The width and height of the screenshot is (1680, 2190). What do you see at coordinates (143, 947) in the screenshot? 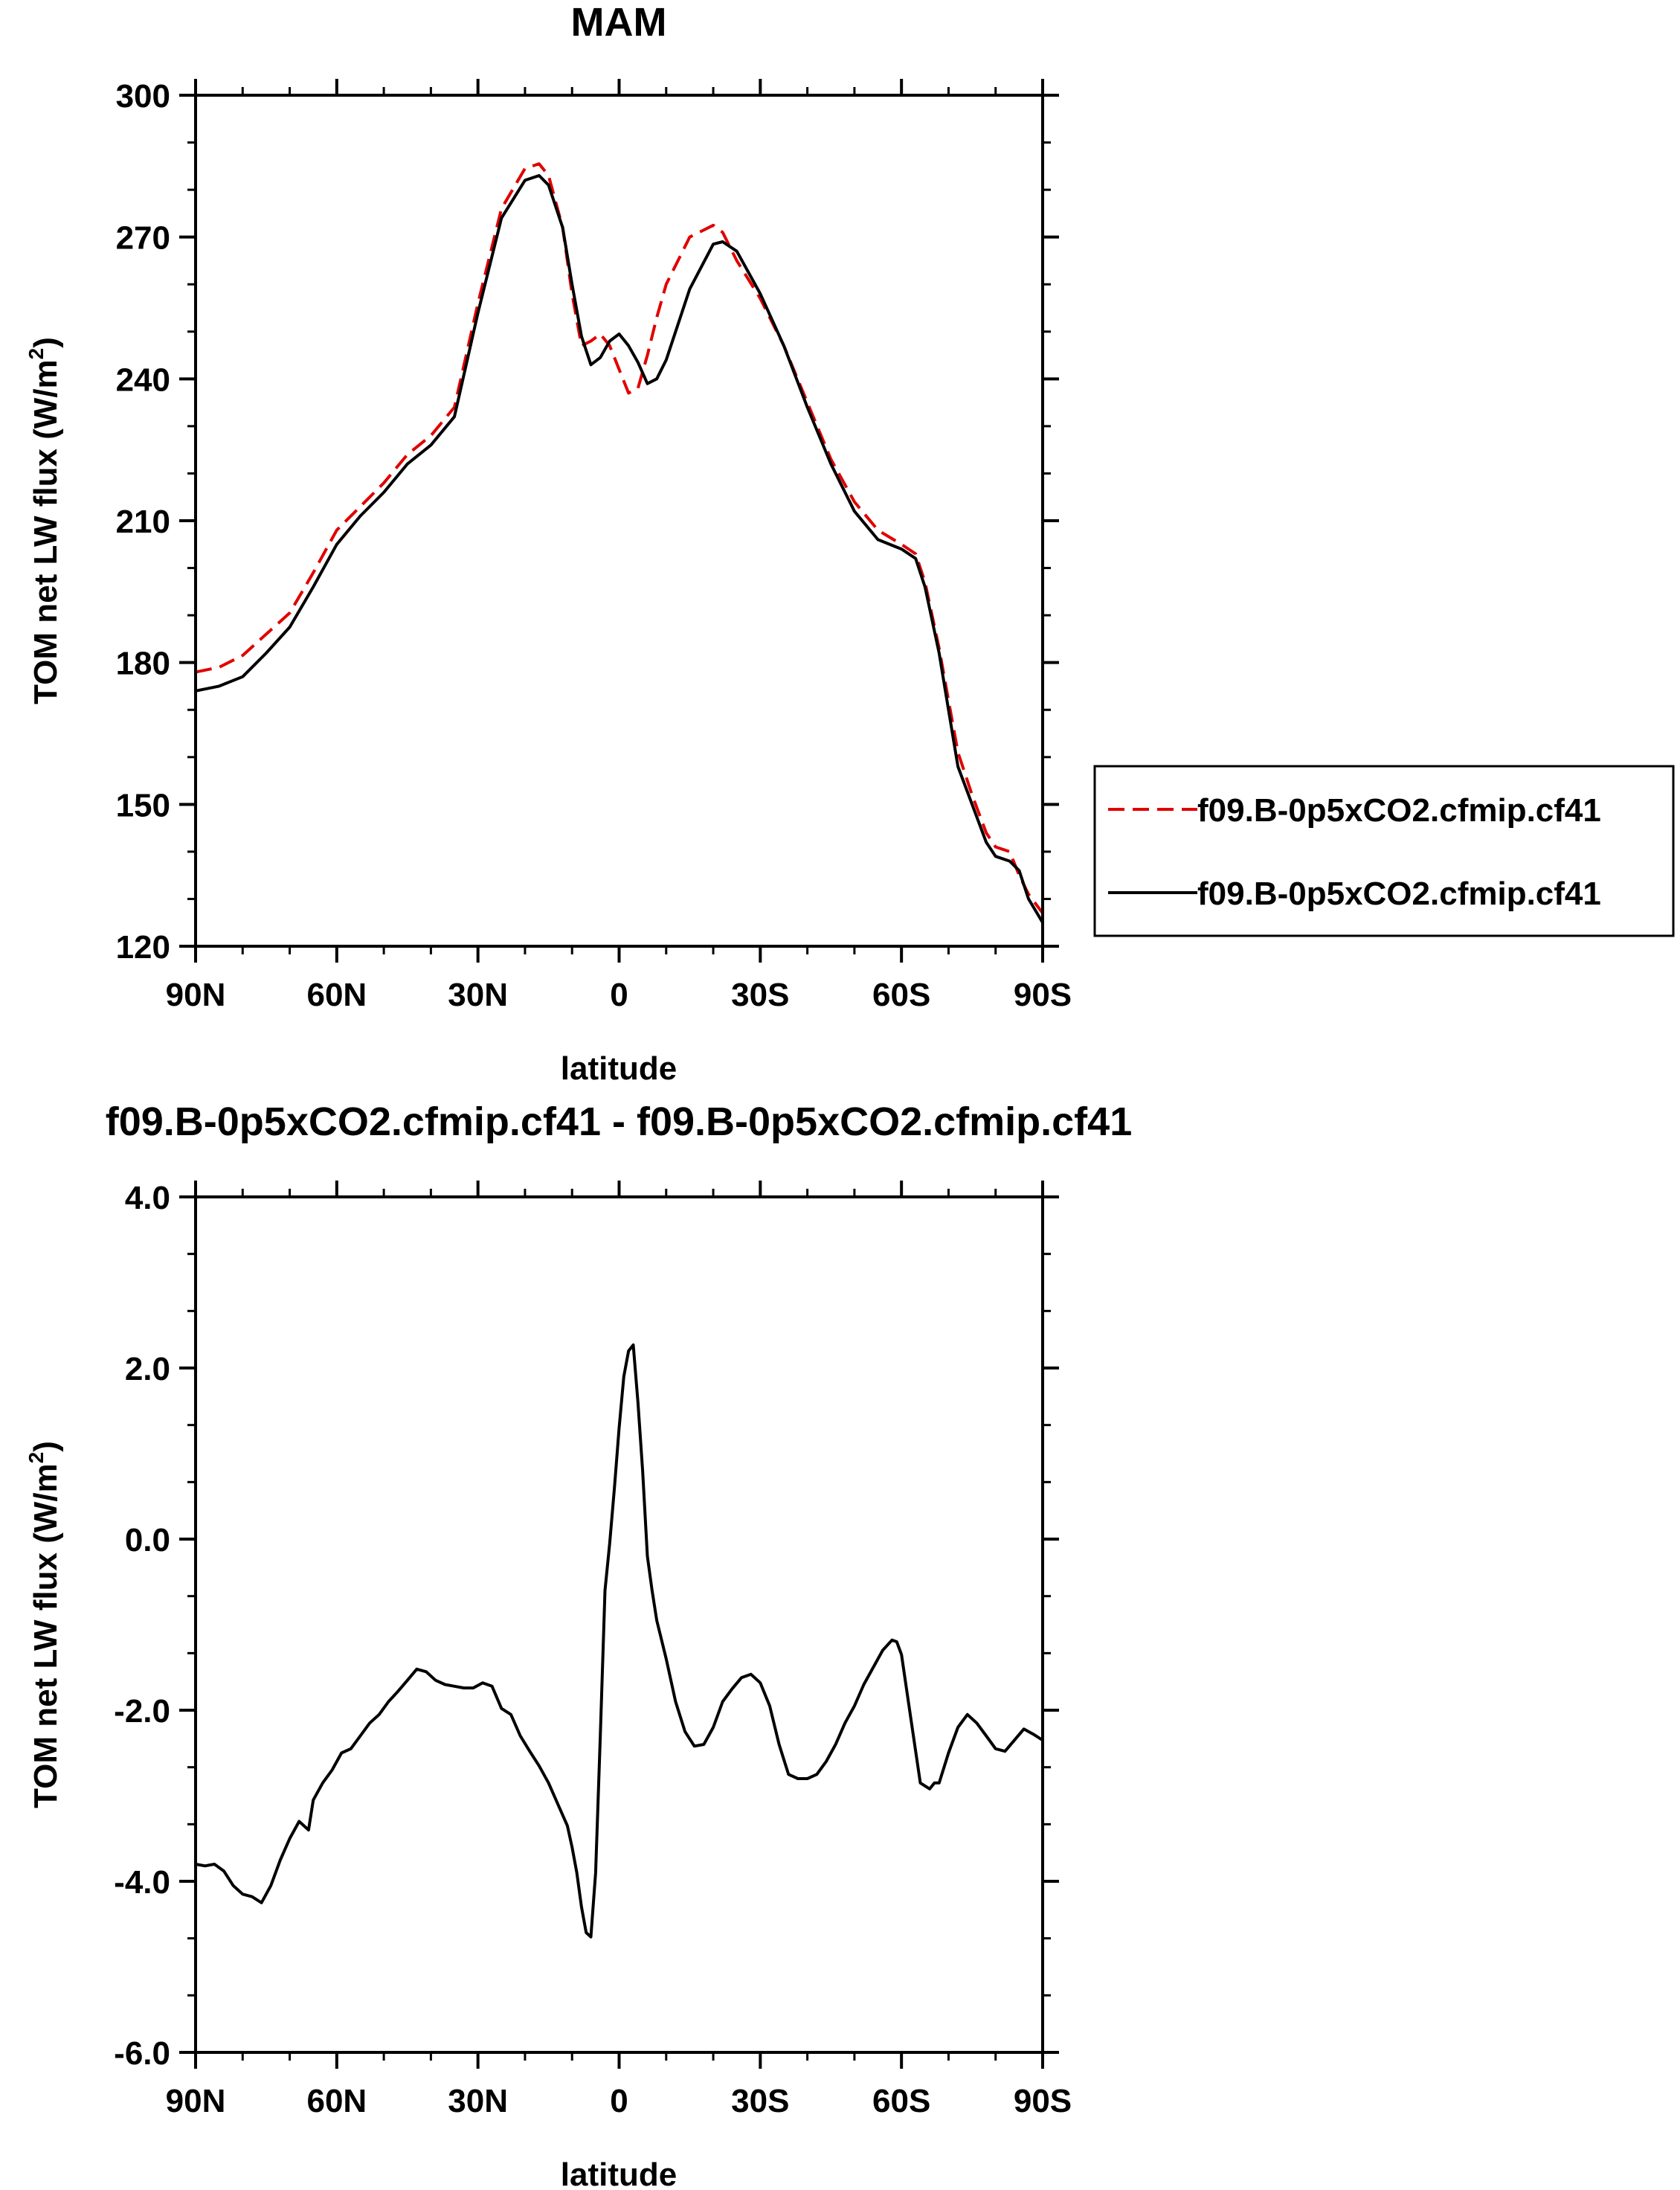
I see `y-tick-label: 120` at bounding box center [143, 947].